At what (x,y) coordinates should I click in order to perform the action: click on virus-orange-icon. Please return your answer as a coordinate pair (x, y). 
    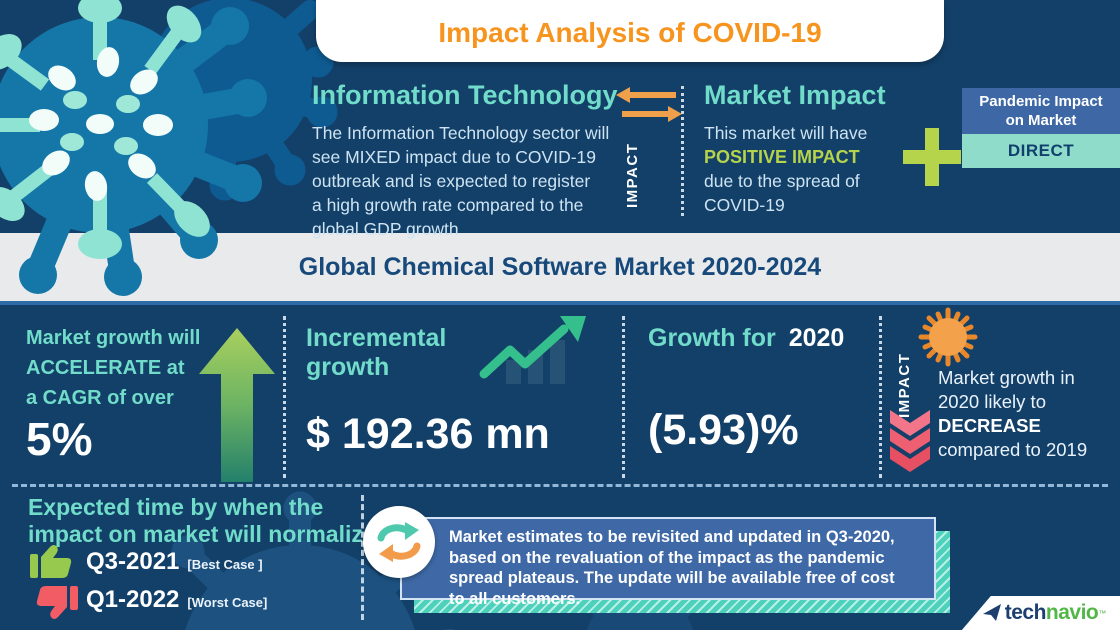
    Looking at the image, I should click on (948, 337).